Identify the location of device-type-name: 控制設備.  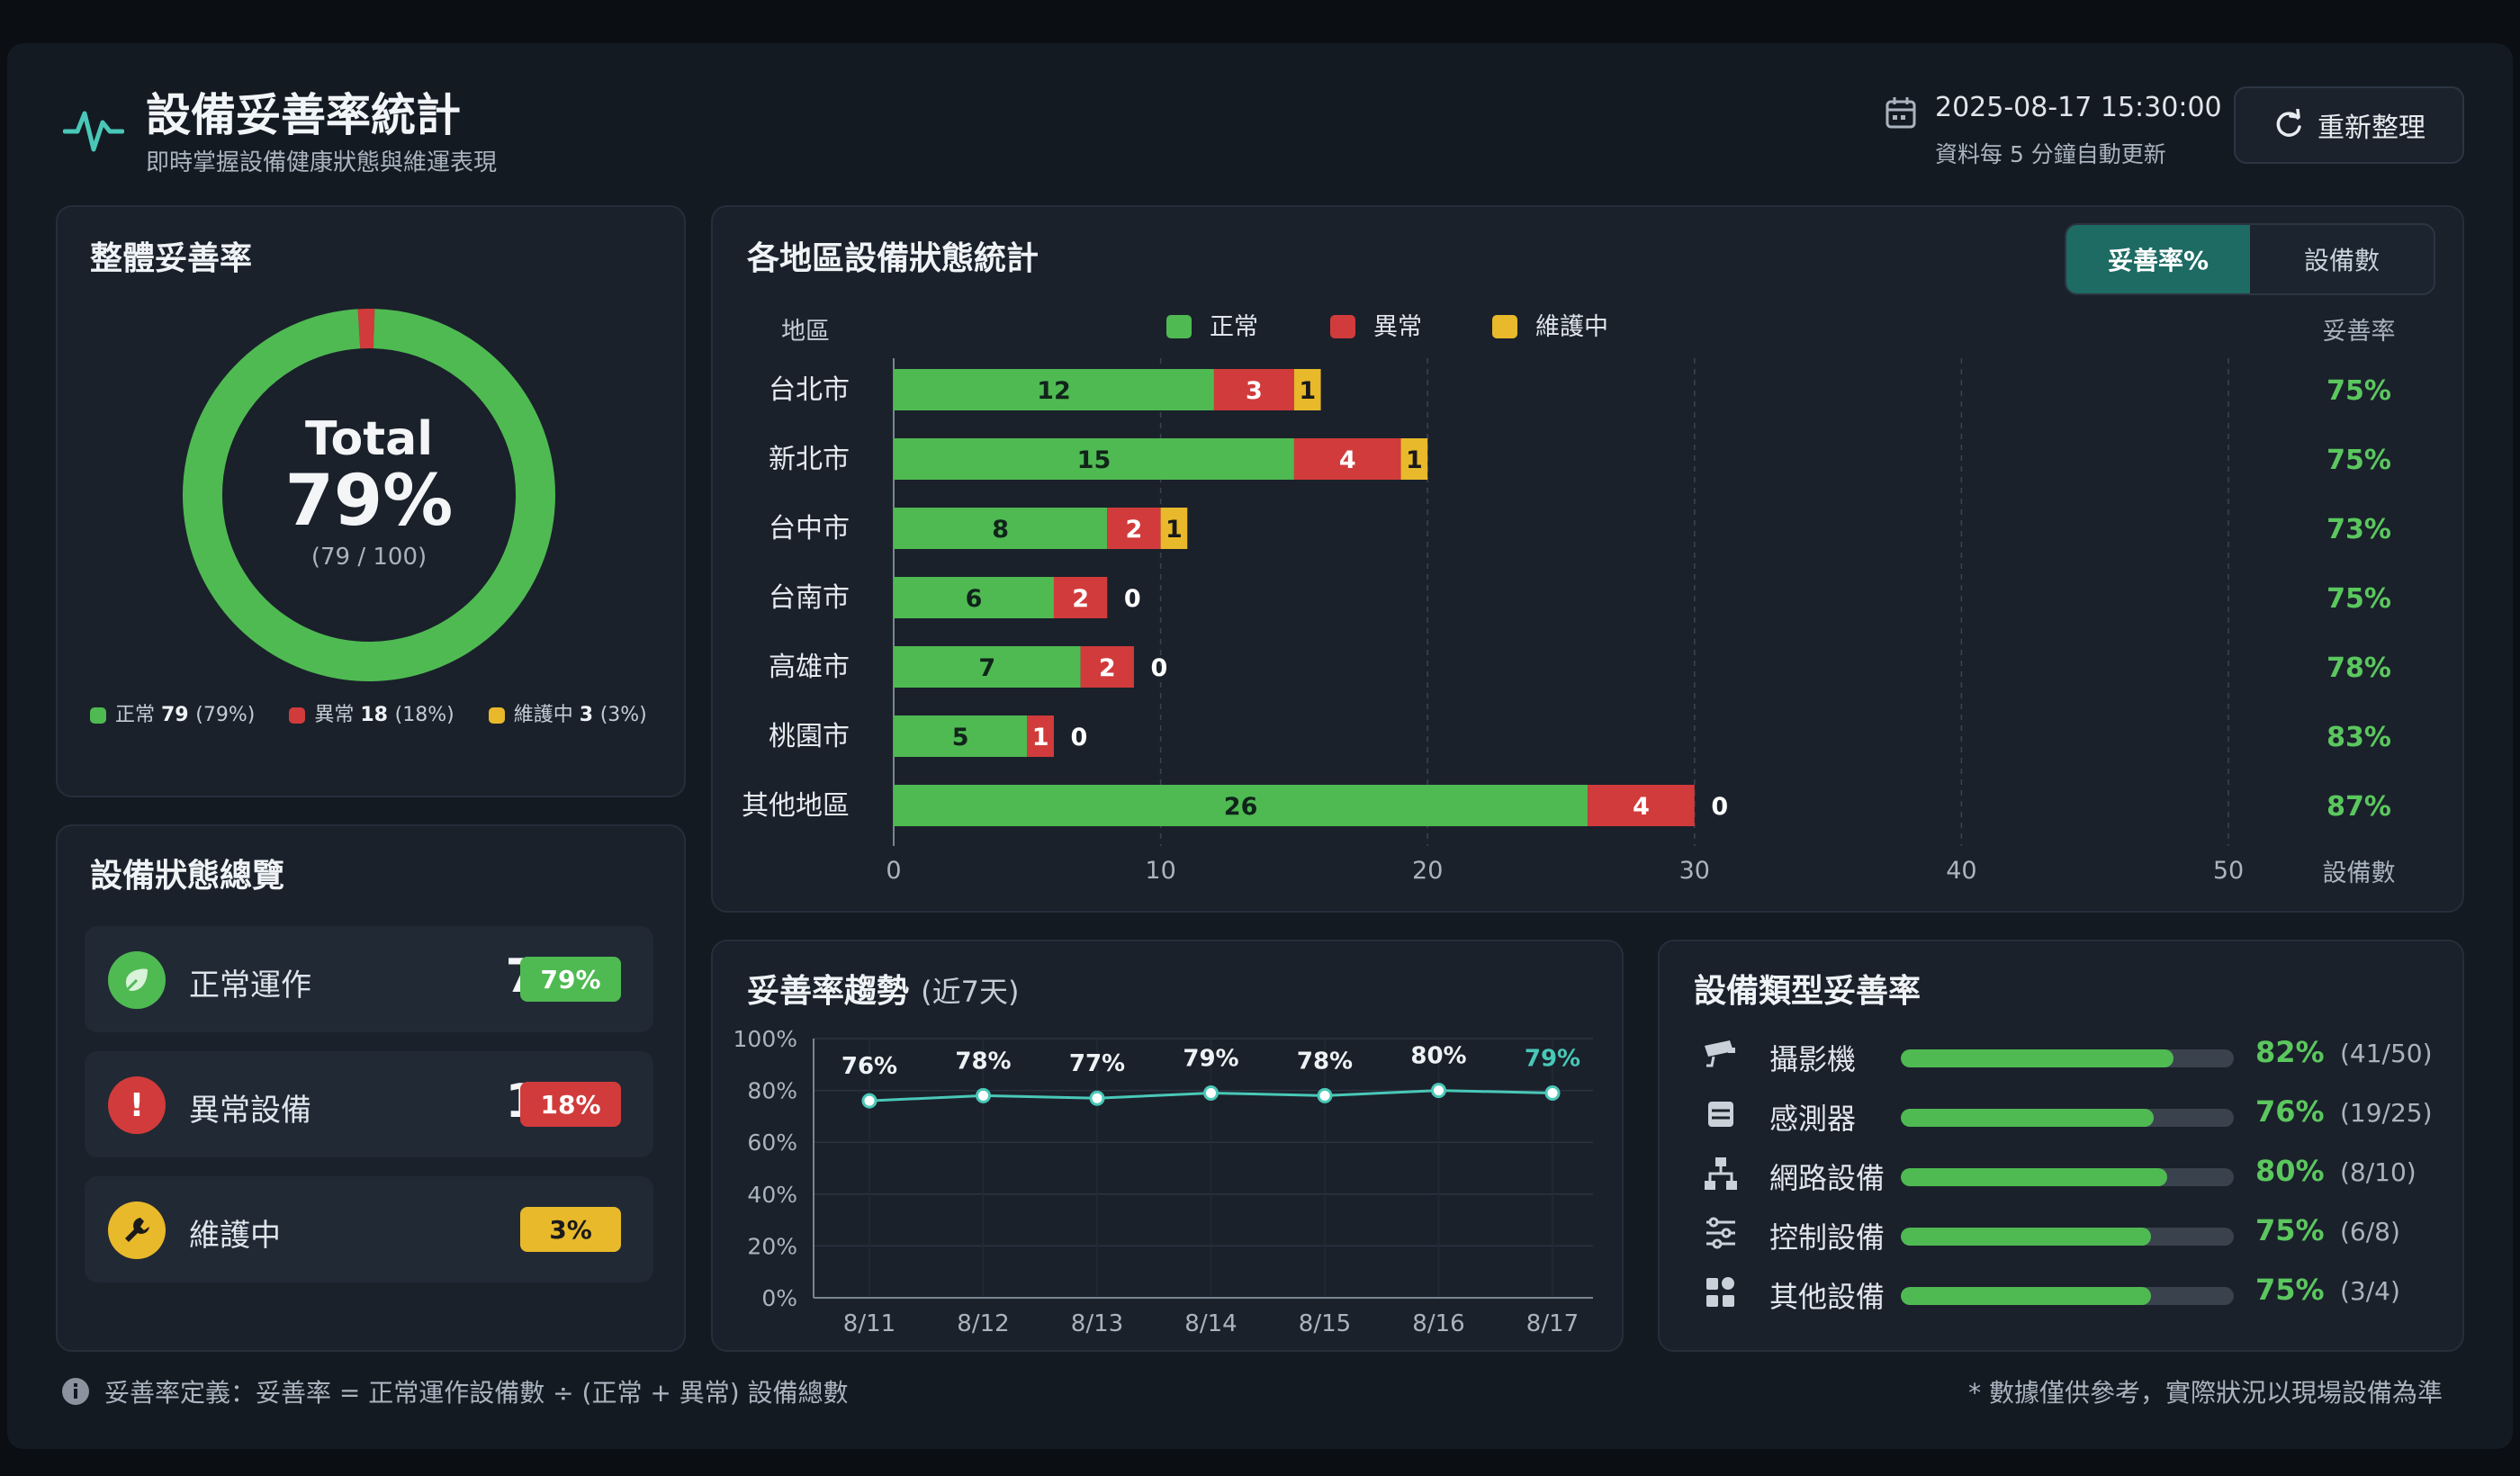
(1828, 1237).